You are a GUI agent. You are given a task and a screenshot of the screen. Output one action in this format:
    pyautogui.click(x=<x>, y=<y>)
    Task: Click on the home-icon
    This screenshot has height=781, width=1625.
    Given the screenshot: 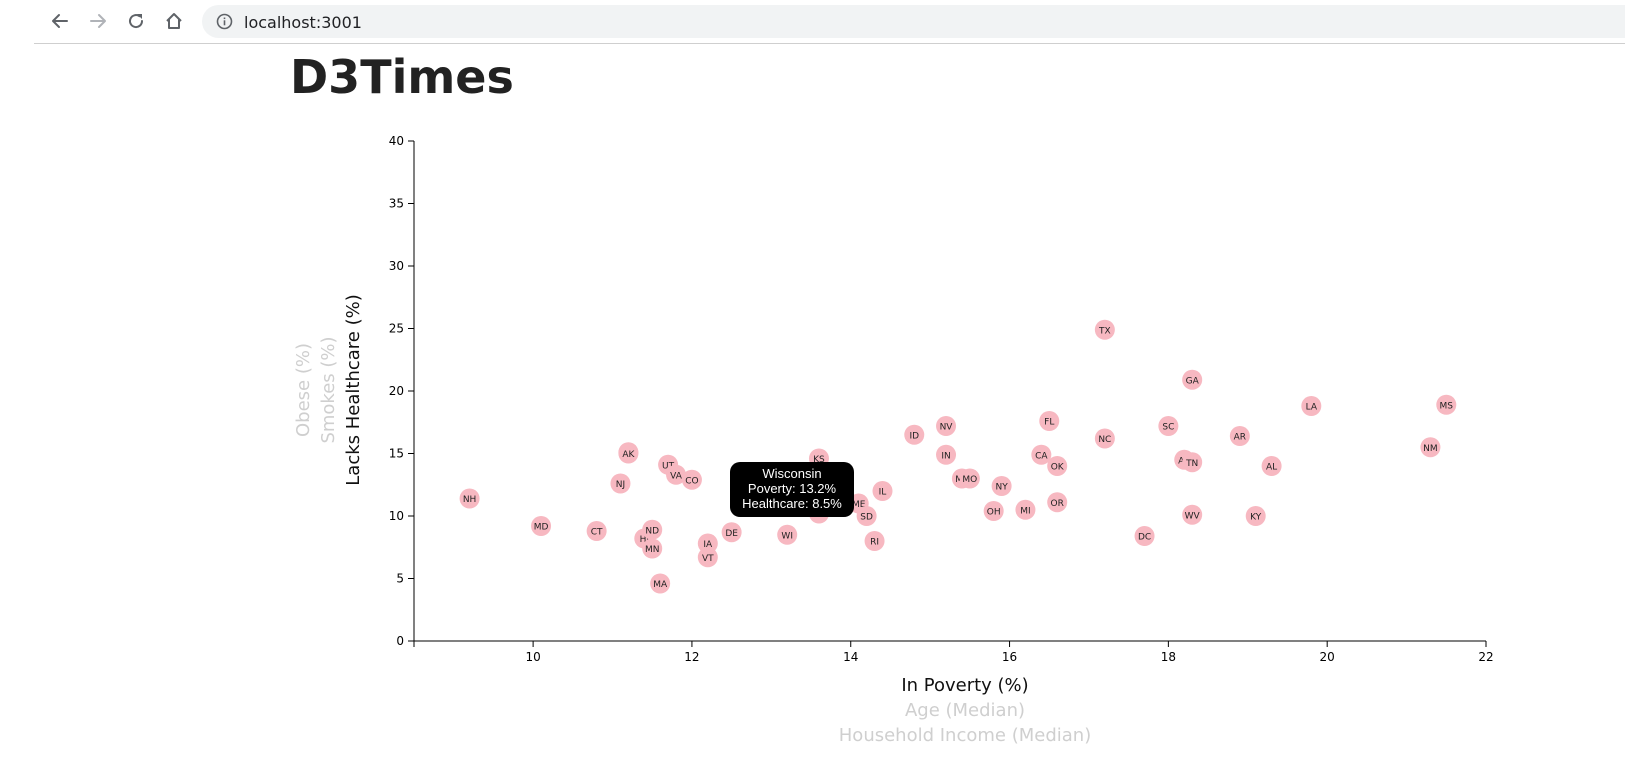 What is the action you would take?
    pyautogui.click(x=174, y=21)
    